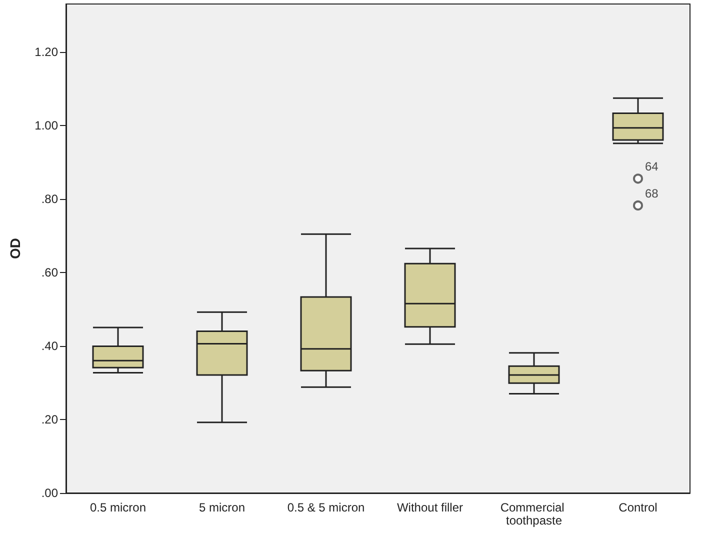 The height and width of the screenshot is (533, 702). I want to click on annotation: 68, so click(652, 193).